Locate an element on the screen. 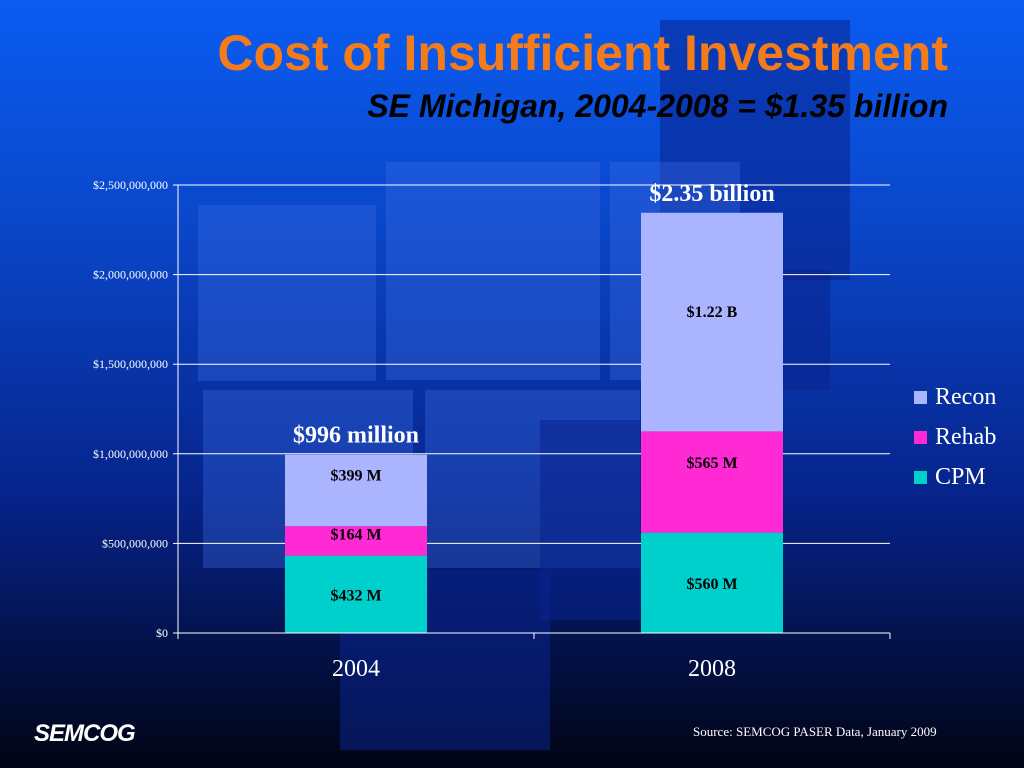  y-tick-label: $2,000,000,000 is located at coordinates (130, 275).